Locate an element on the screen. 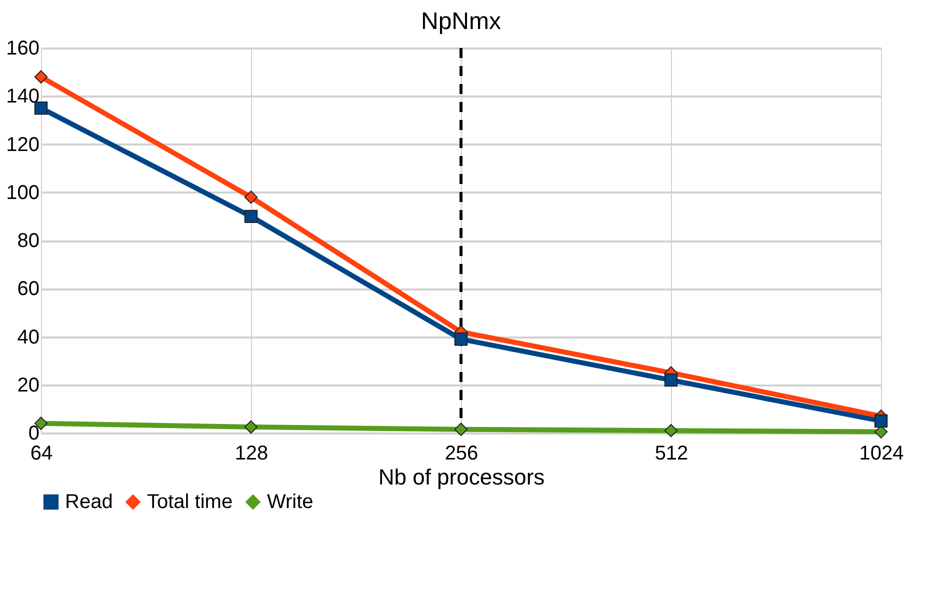  y-tick-label: 140 is located at coordinates (23, 97).